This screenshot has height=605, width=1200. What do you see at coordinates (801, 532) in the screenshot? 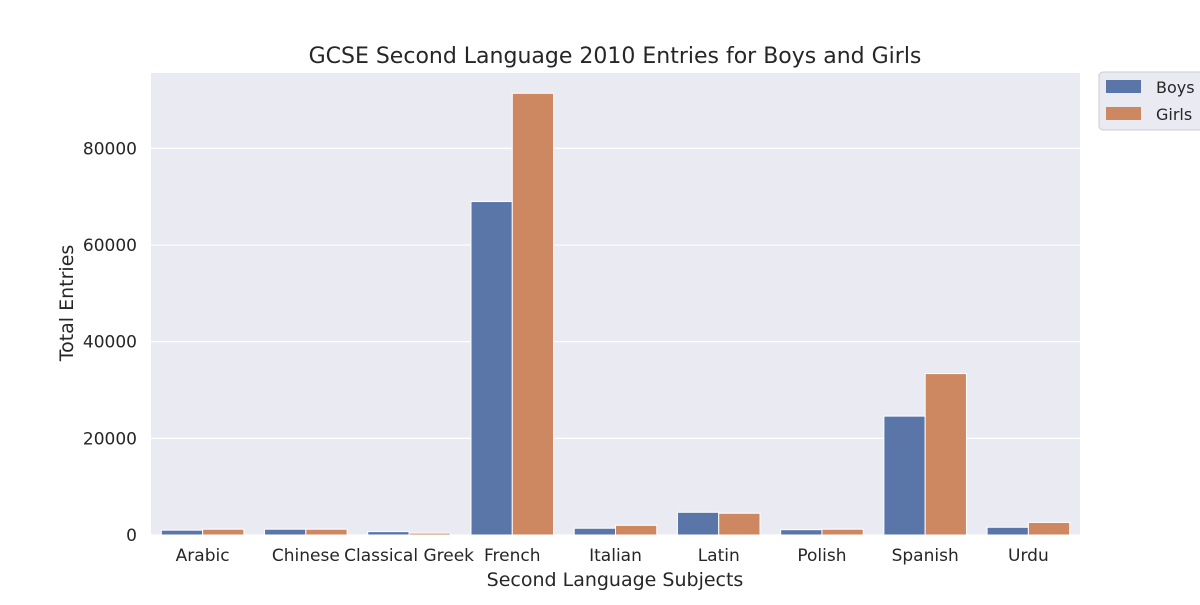
I see `bar-boys-polish` at bounding box center [801, 532].